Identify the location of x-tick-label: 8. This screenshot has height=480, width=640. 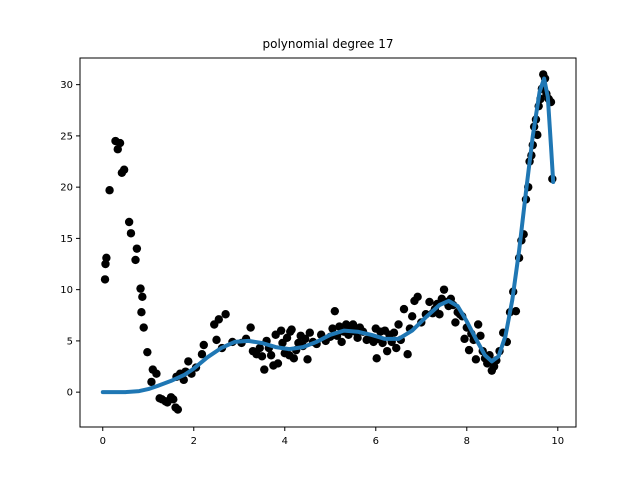
(467, 441).